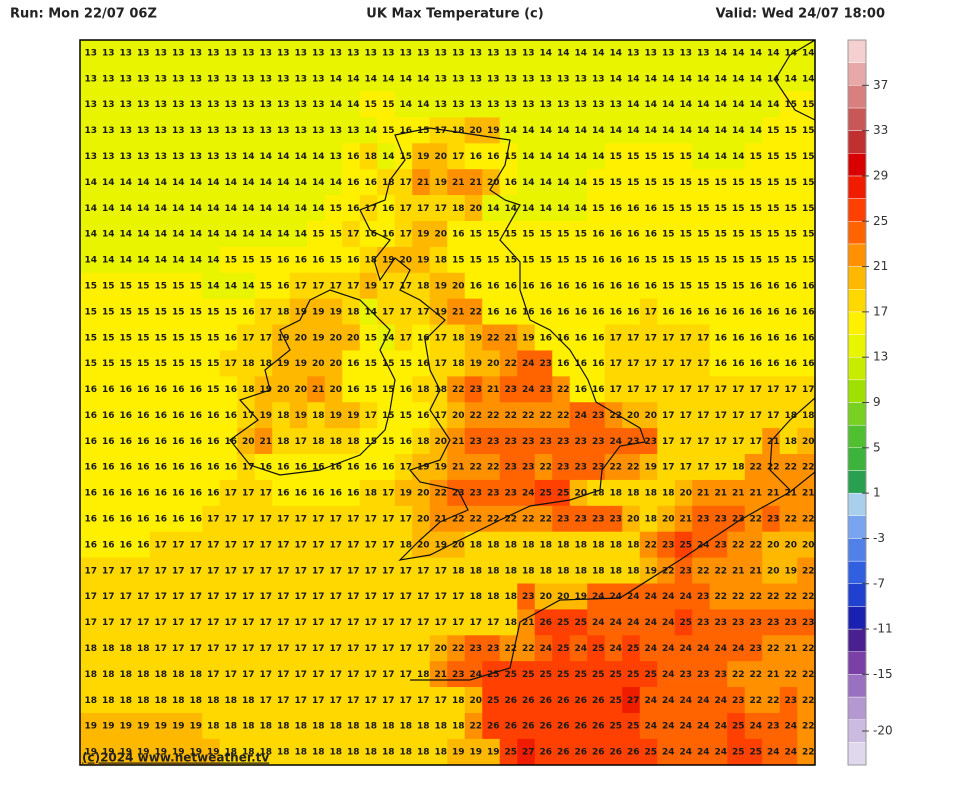  What do you see at coordinates (685, 701) in the screenshot?
I see `temp-label: 24` at bounding box center [685, 701].